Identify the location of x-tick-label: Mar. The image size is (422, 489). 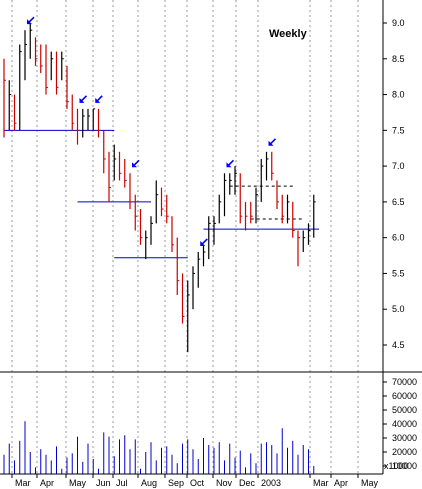
(321, 483).